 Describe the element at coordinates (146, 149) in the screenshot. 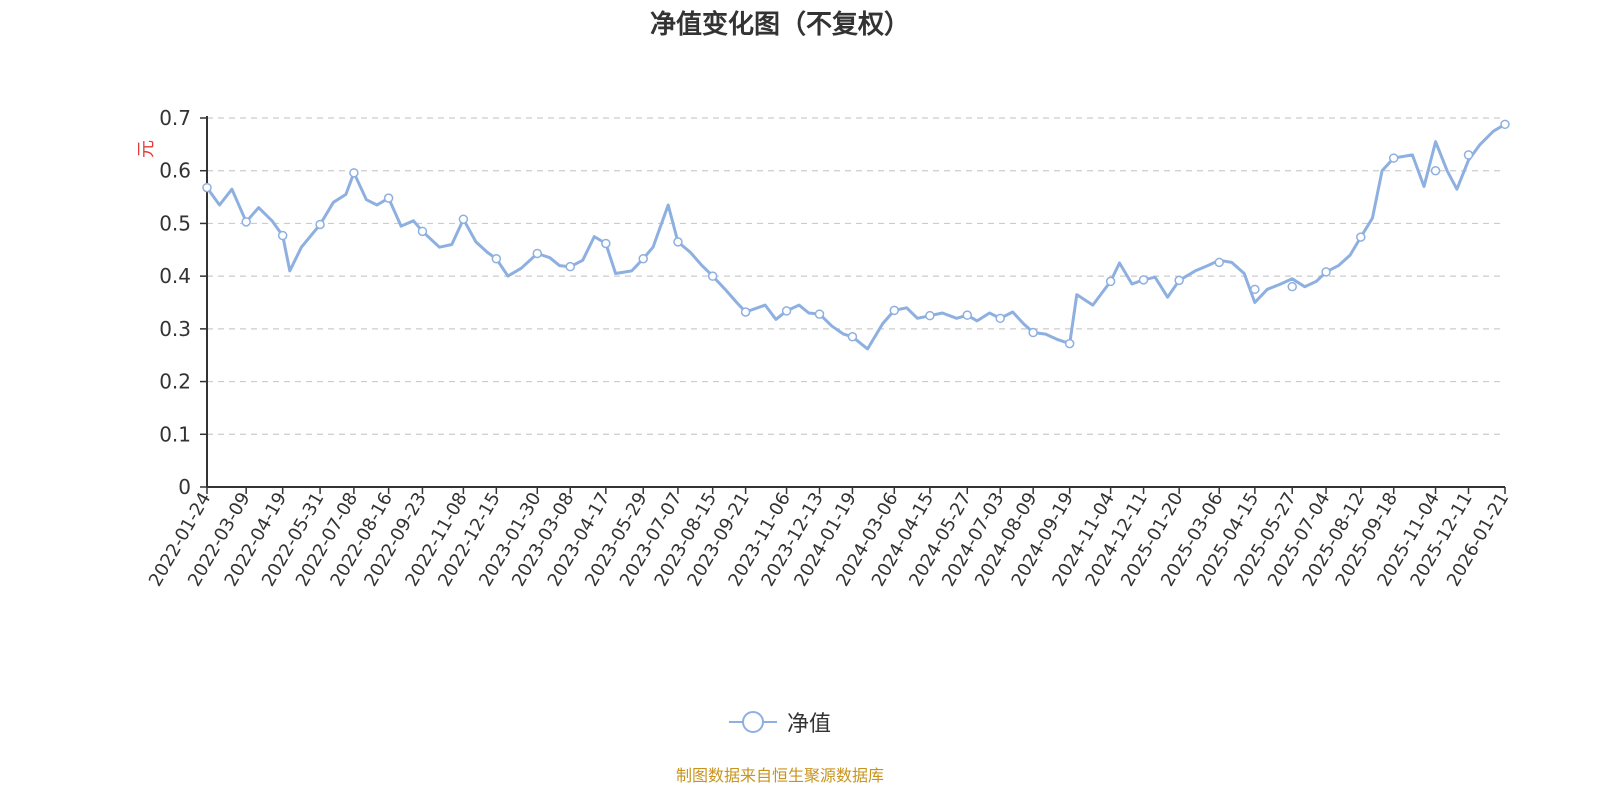

I see `y-axis-label: 元` at that location.